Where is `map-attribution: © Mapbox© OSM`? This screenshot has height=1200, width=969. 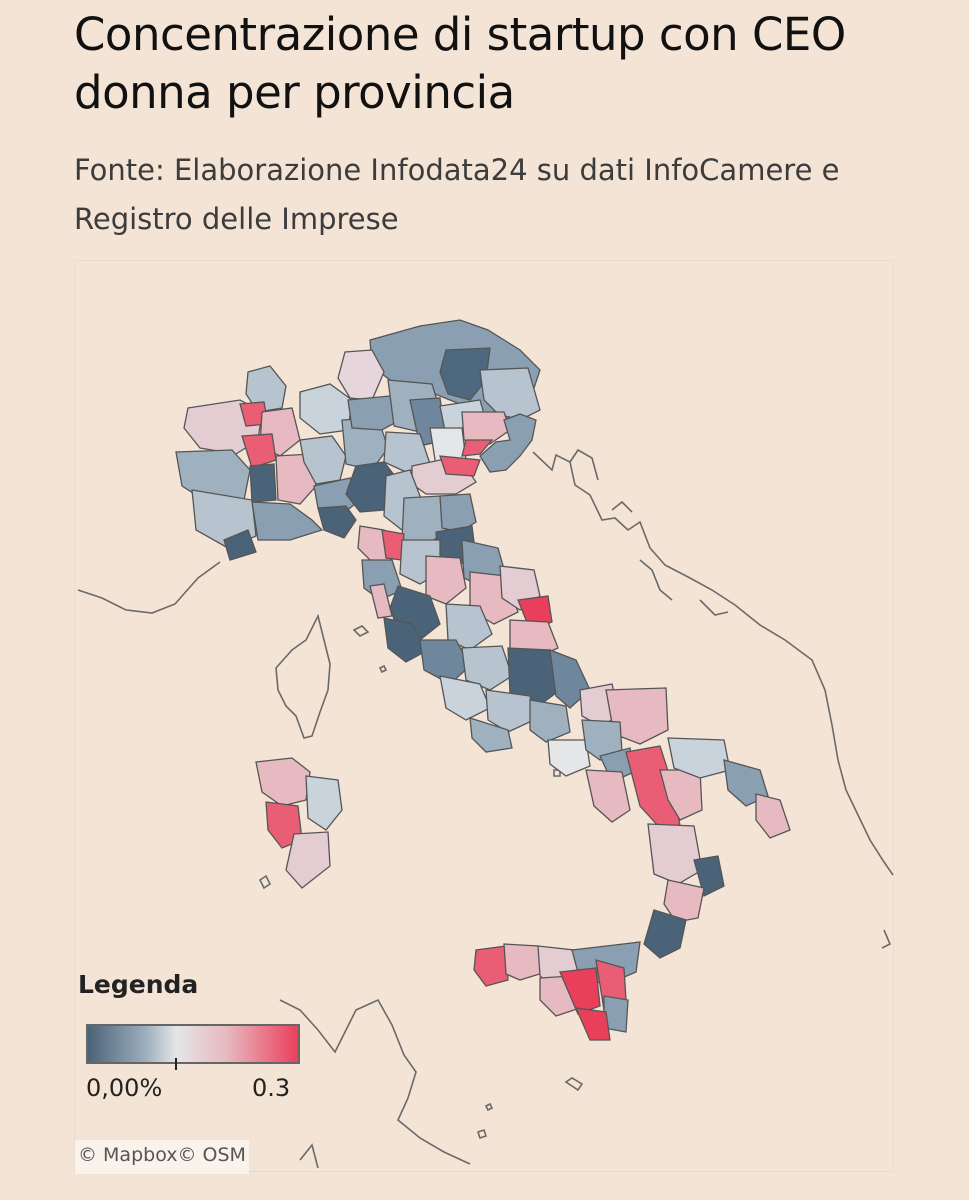 map-attribution: © Mapbox© OSM is located at coordinates (162, 1157).